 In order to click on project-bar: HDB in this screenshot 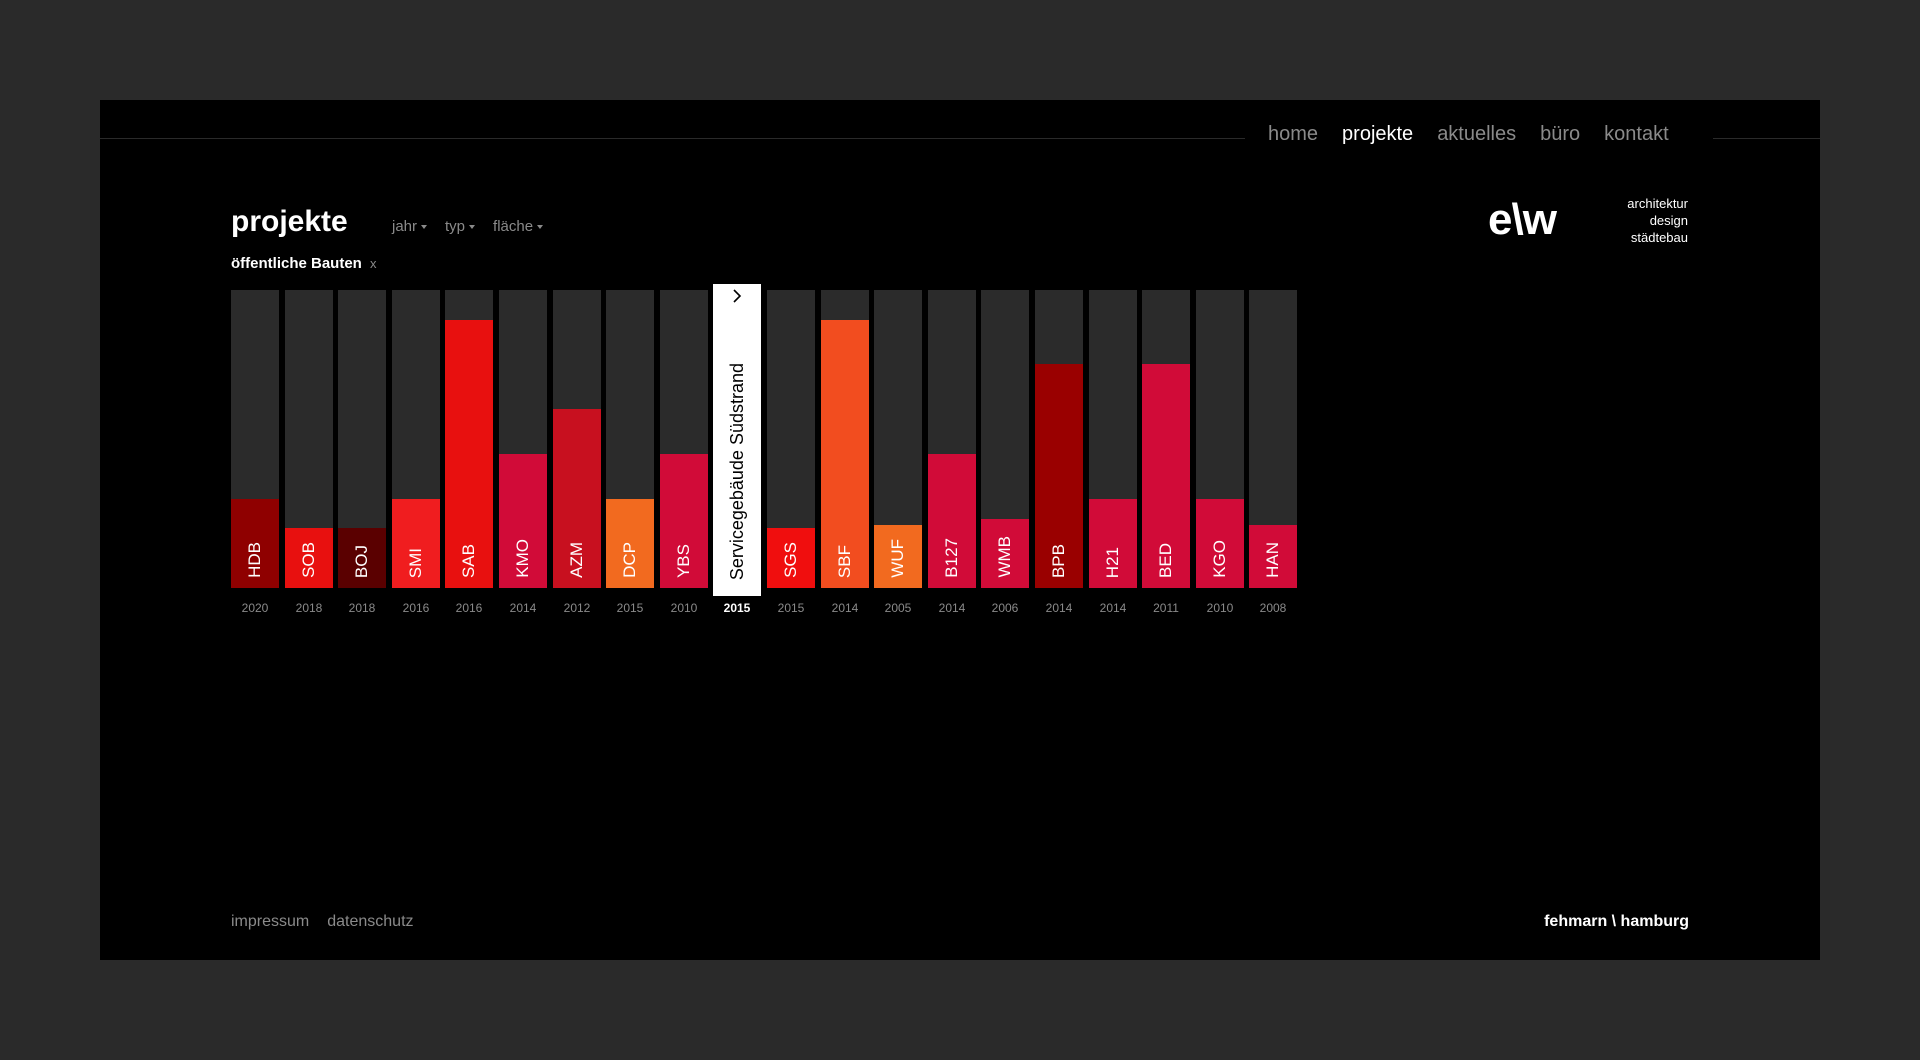, I will do `click(255, 439)`.